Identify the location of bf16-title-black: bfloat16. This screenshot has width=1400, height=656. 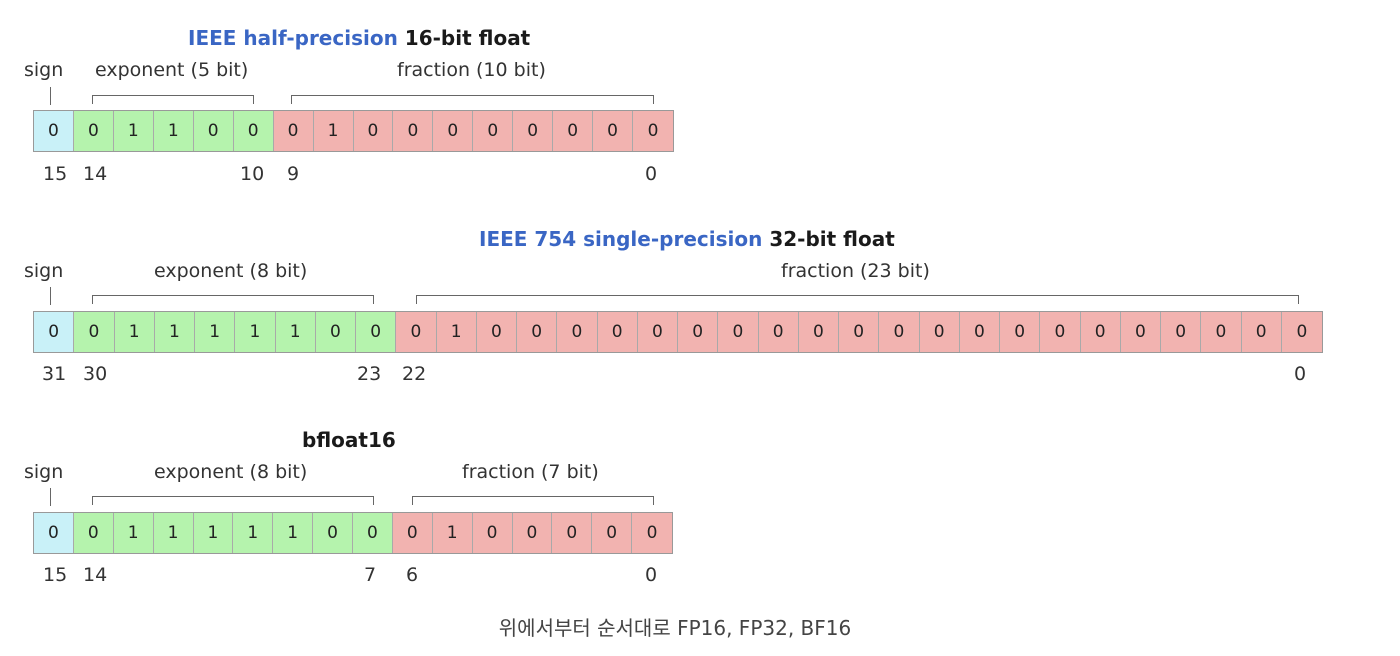
(349, 440).